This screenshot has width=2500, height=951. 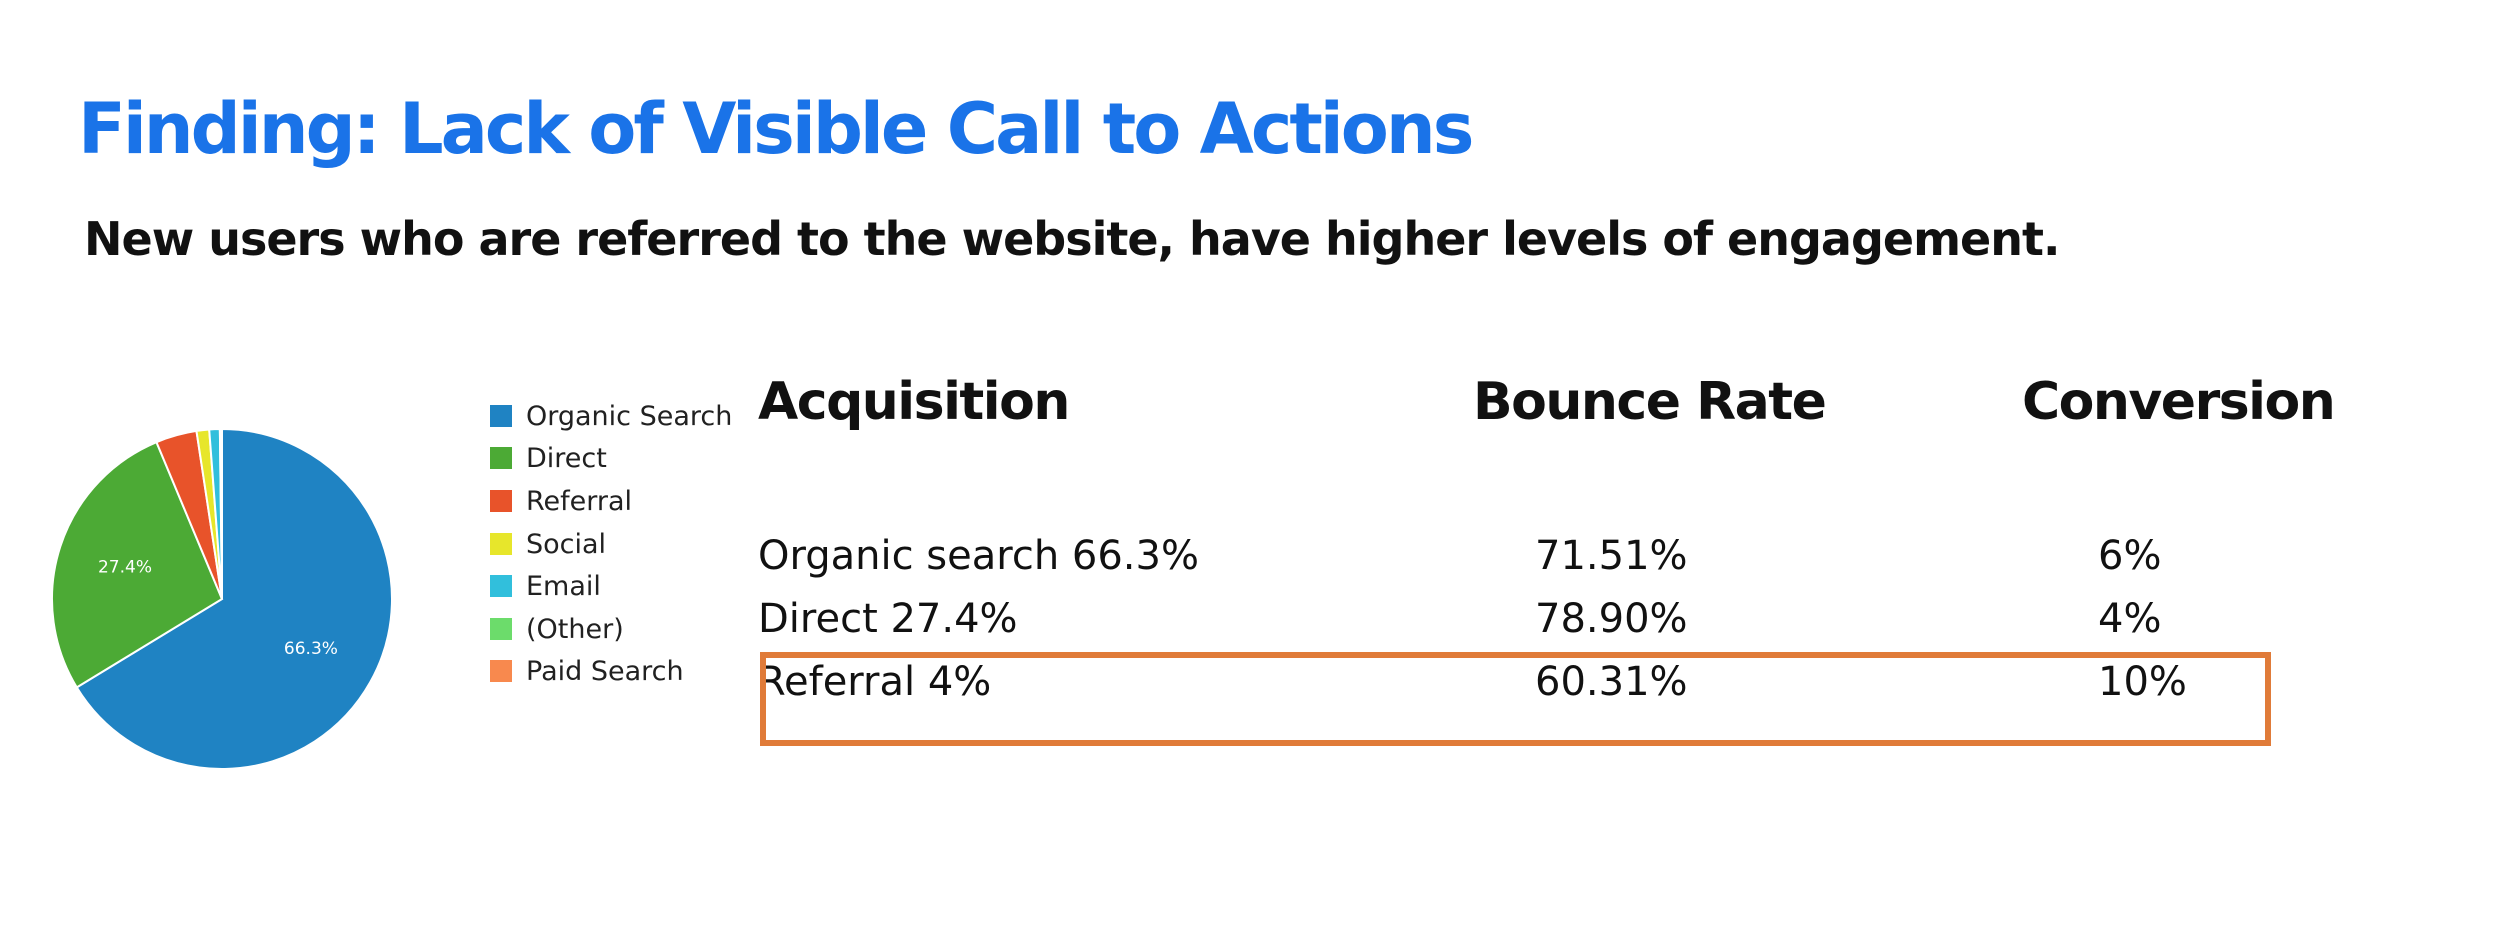 I want to click on cell-bounce-referral: 60.31%, so click(x=1611, y=682).